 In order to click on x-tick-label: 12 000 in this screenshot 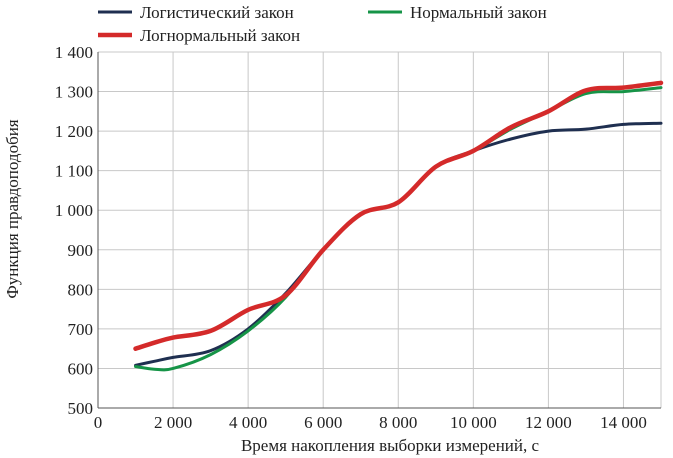, I will do `click(548, 422)`.